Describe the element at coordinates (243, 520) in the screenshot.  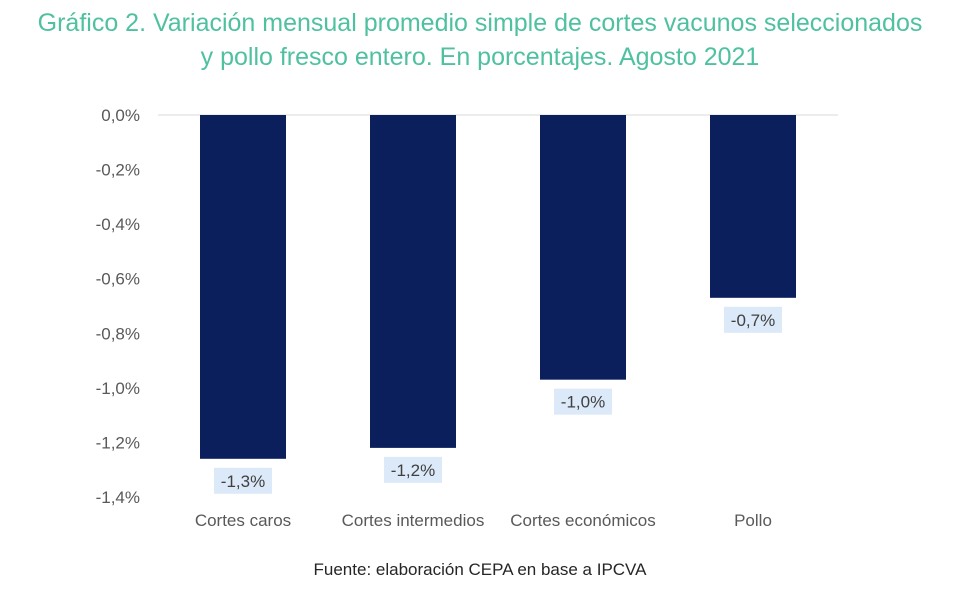
I see `category-label: Cortes caros` at that location.